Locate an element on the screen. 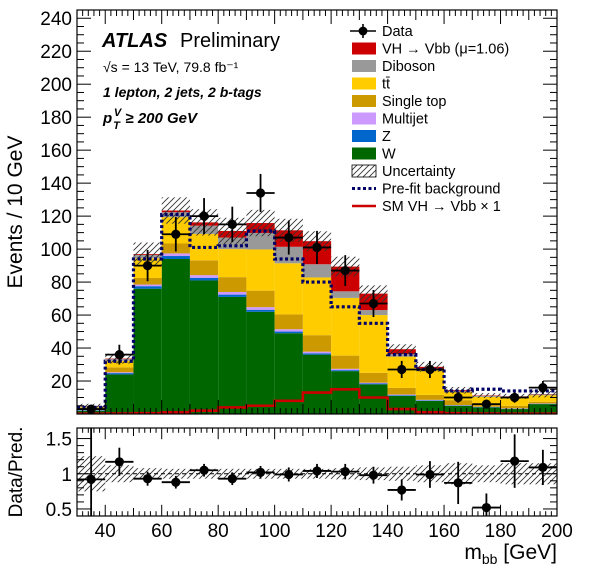  x-axis-title: mbb [GeV] is located at coordinates (510, 554).